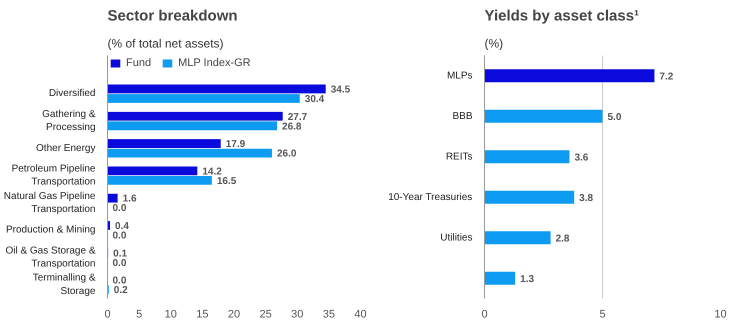  I want to click on data-label: 26.0, so click(286, 154).